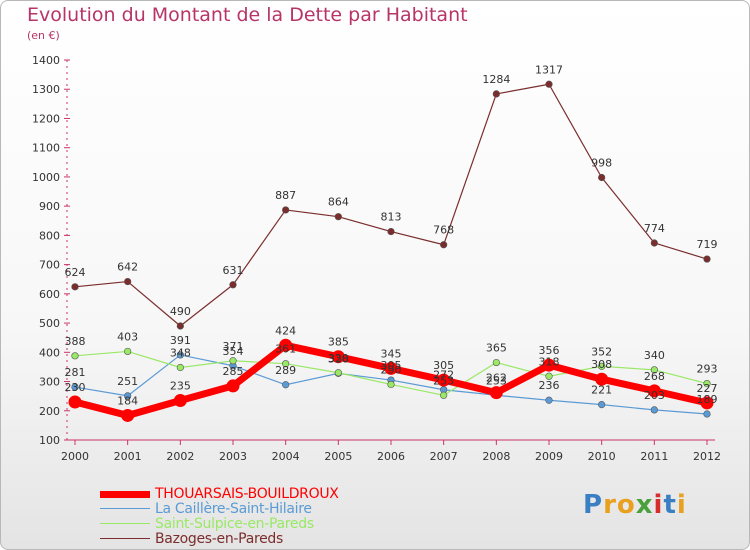  Describe the element at coordinates (338, 456) in the screenshot. I see `x-tick-label: 2005` at that location.